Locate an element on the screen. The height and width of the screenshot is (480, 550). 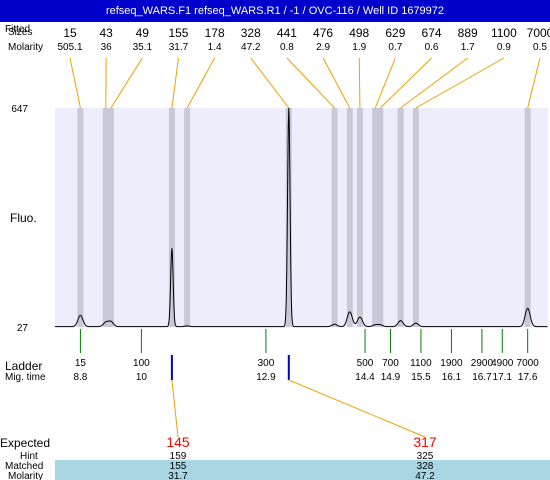
expected-label: Expected is located at coordinates (25, 443).